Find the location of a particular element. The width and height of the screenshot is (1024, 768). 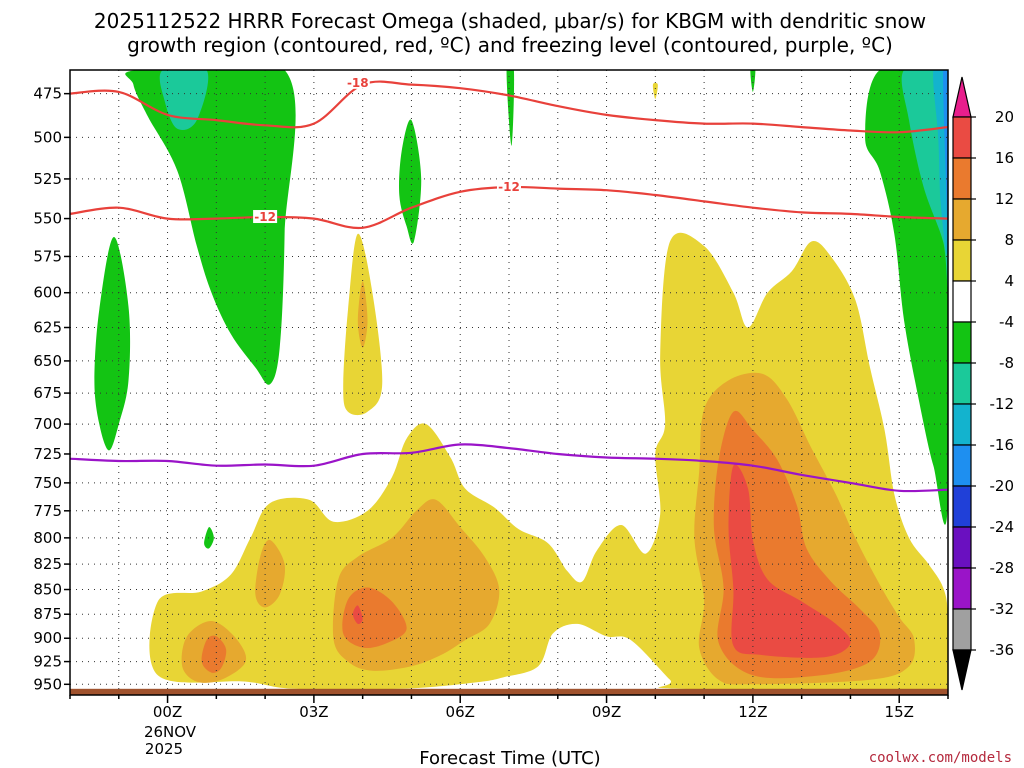

shading-omega-neg-4-f is located at coordinates (510, 108).